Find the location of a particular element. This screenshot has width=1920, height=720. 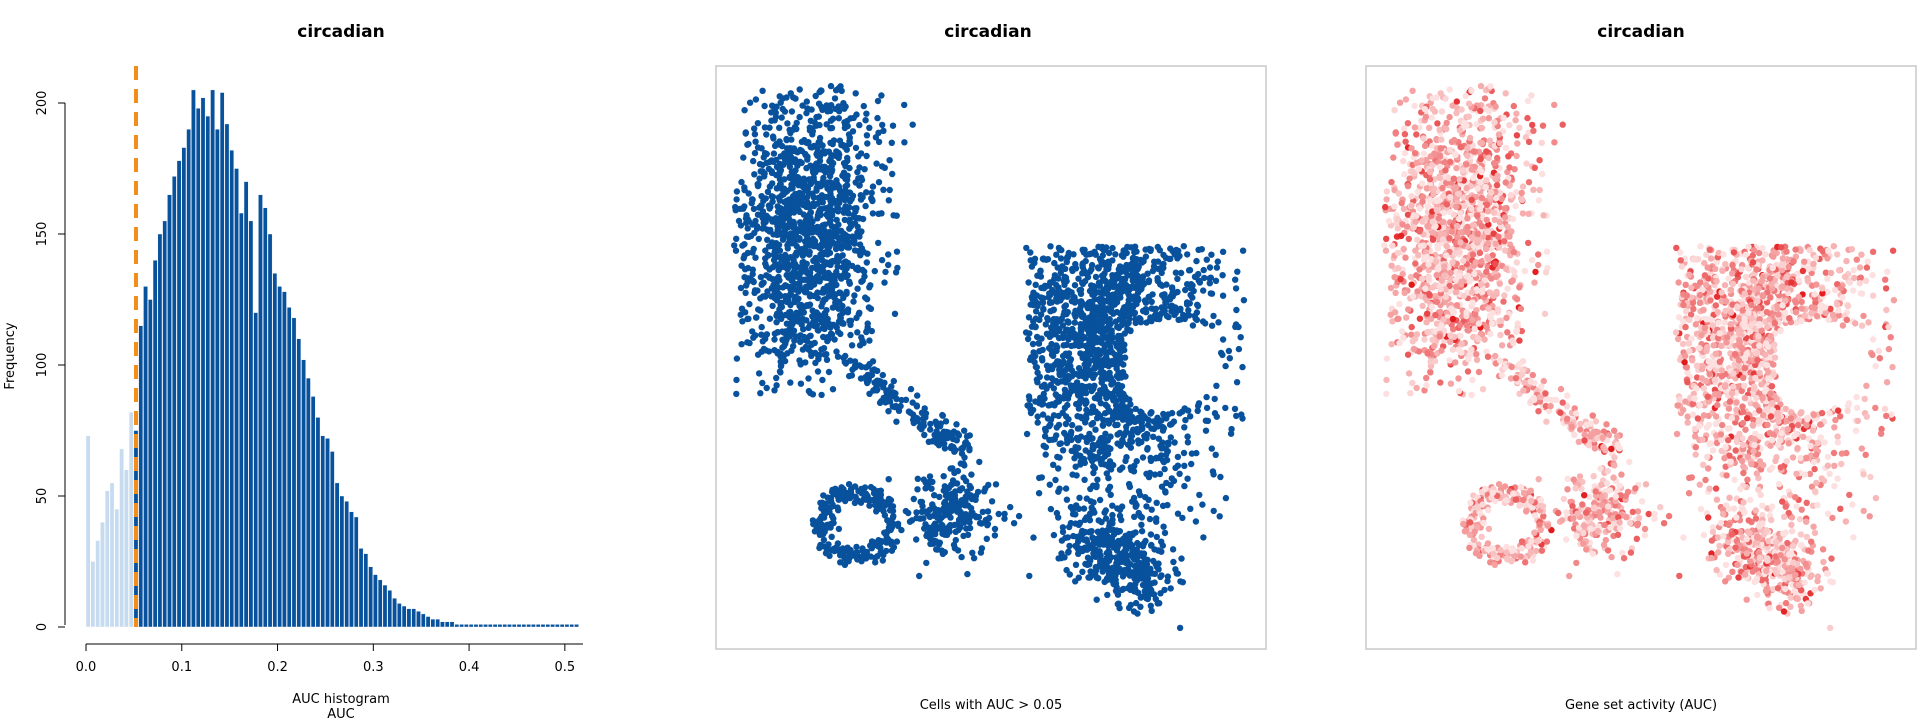

y-tick-label: 150 is located at coordinates (42, 234).